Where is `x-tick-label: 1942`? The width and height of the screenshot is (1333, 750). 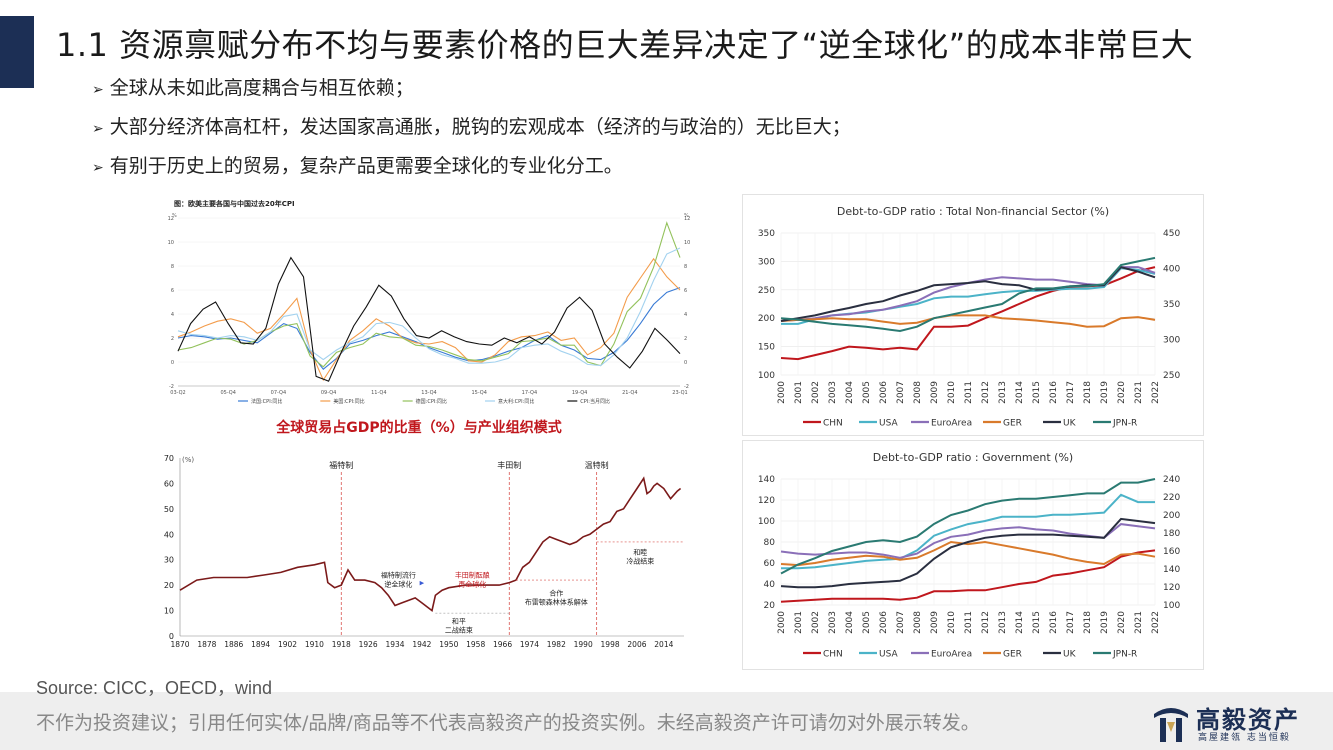 x-tick-label: 1942 is located at coordinates (421, 644).